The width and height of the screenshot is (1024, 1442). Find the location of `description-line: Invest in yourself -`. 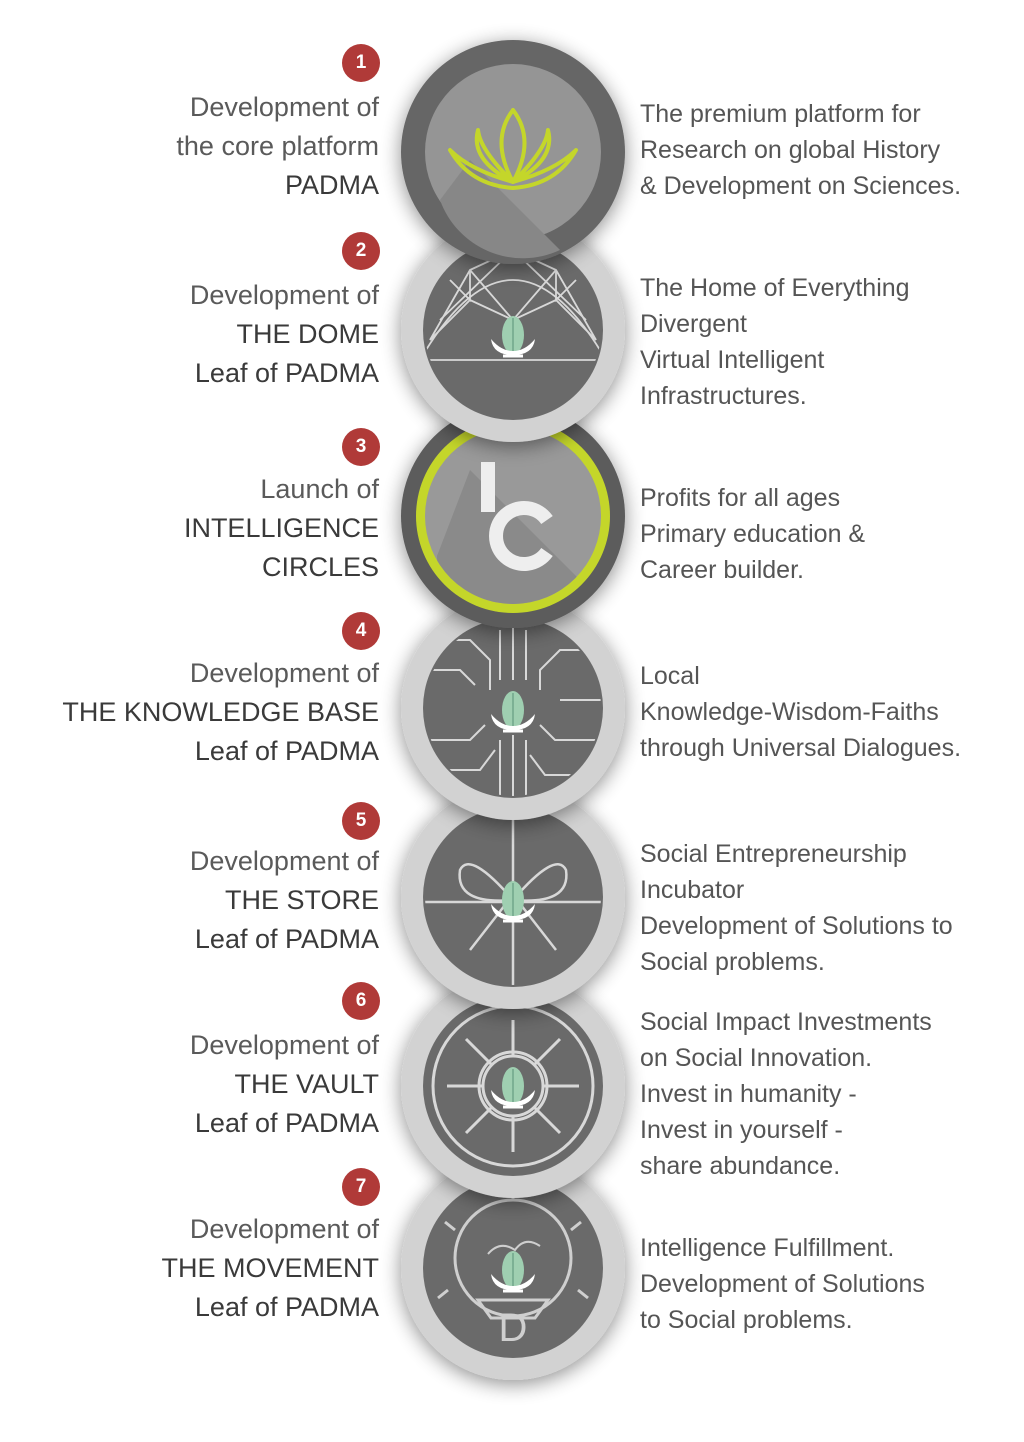

description-line: Invest in yourself - is located at coordinates (741, 1130).